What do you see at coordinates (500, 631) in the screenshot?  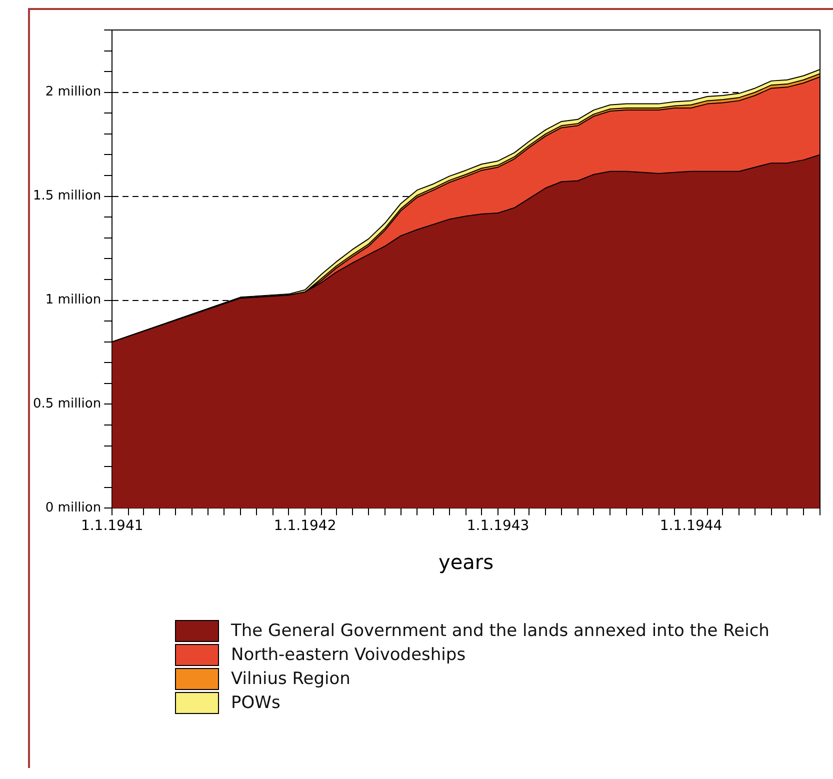 I see `legend-label: The General Government and the lands annexed into the Reich` at bounding box center [500, 631].